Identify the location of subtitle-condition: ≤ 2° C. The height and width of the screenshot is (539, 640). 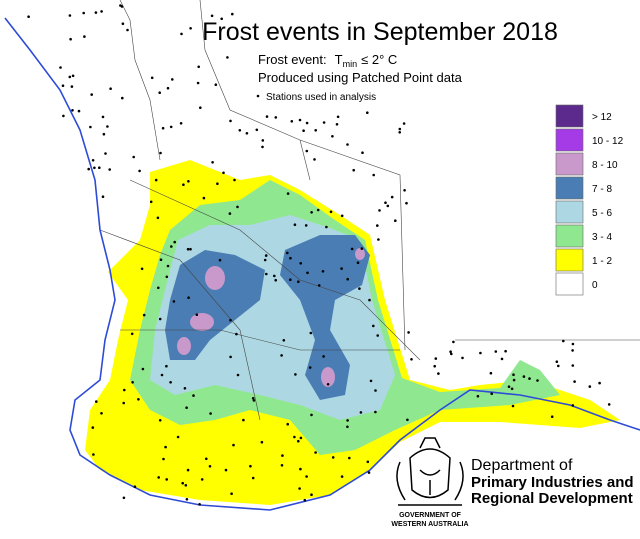
(379, 59).